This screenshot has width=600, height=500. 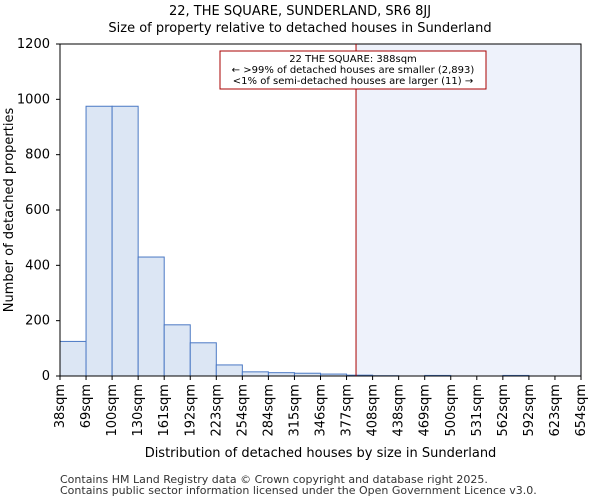 I want to click on y-tick-label-1000: 1000, so click(x=33, y=99).